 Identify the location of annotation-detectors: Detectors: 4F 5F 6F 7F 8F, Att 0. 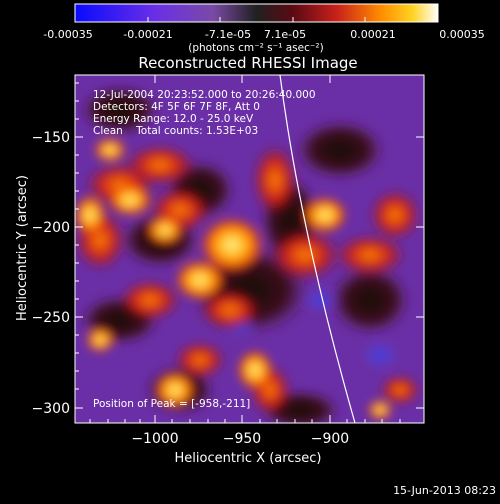
(176, 107).